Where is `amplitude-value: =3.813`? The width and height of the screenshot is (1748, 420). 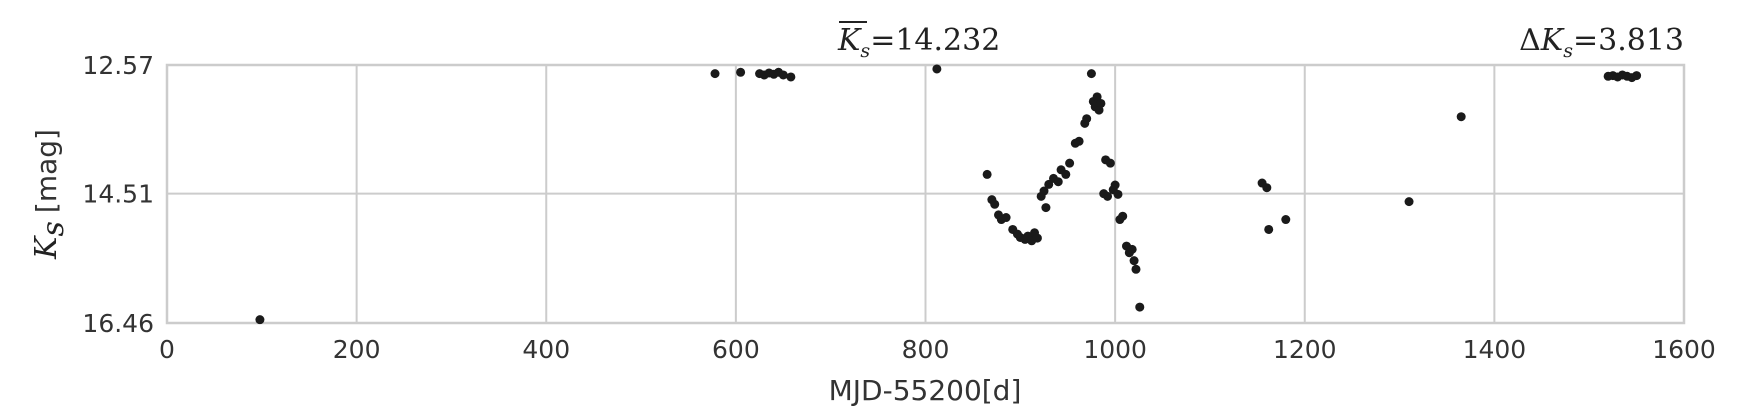 amplitude-value: =3.813 is located at coordinates (1628, 40).